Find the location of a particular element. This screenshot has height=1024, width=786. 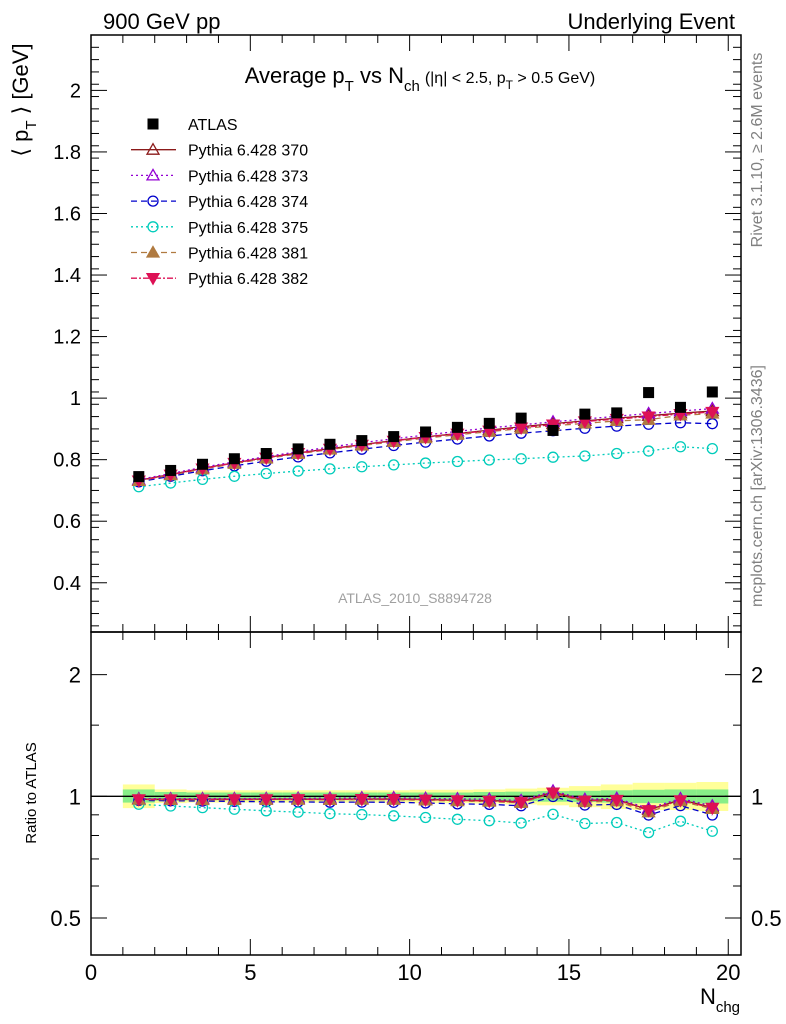

main-y-tick-label: 1.2 is located at coordinates (67, 338).